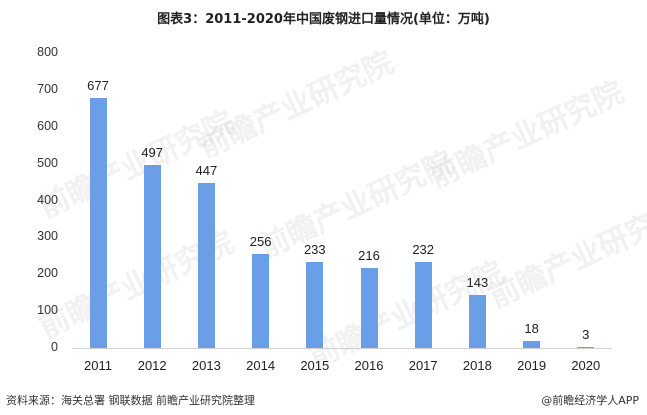 This screenshot has height=415, width=647. Describe the element at coordinates (130, 400) in the screenshot. I see `source-note: 资料来源：海关总署 钢联数据 前瞻产业研究院整理` at that location.